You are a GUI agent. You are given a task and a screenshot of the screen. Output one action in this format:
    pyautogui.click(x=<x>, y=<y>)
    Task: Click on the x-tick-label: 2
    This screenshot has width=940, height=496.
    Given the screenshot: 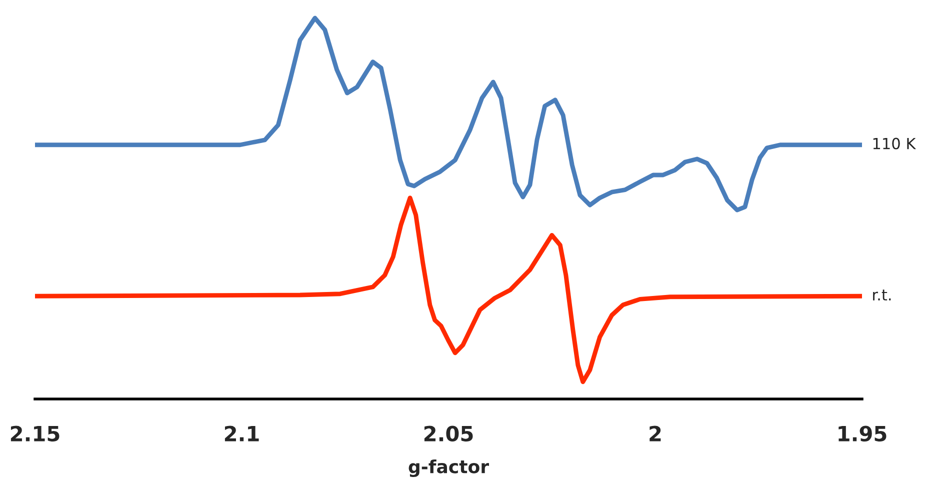 What is the action you would take?
    pyautogui.click(x=655, y=434)
    